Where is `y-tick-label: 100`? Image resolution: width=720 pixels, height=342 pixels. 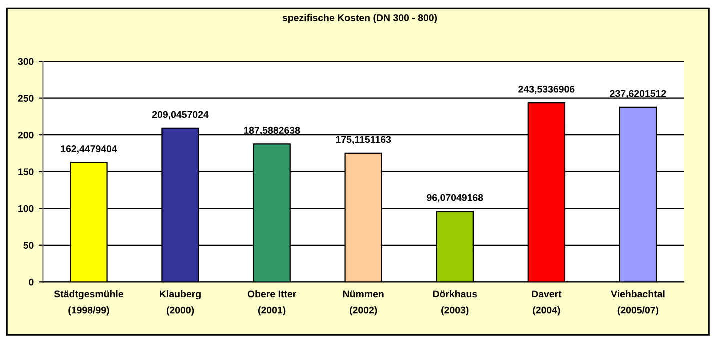 y-tick-label: 100 is located at coordinates (26, 208).